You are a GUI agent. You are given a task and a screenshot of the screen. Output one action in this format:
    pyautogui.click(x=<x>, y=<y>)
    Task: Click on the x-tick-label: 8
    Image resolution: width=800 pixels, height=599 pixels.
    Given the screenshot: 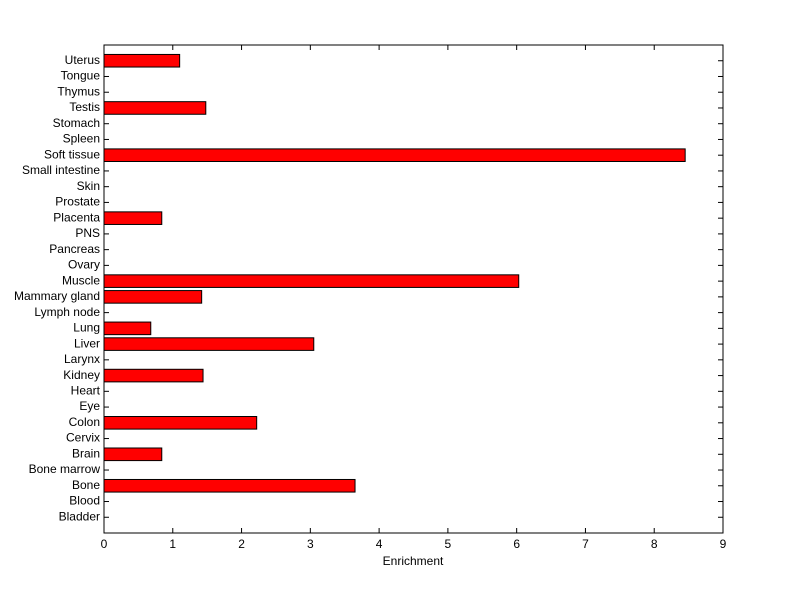 What is the action you would take?
    pyautogui.click(x=654, y=544)
    